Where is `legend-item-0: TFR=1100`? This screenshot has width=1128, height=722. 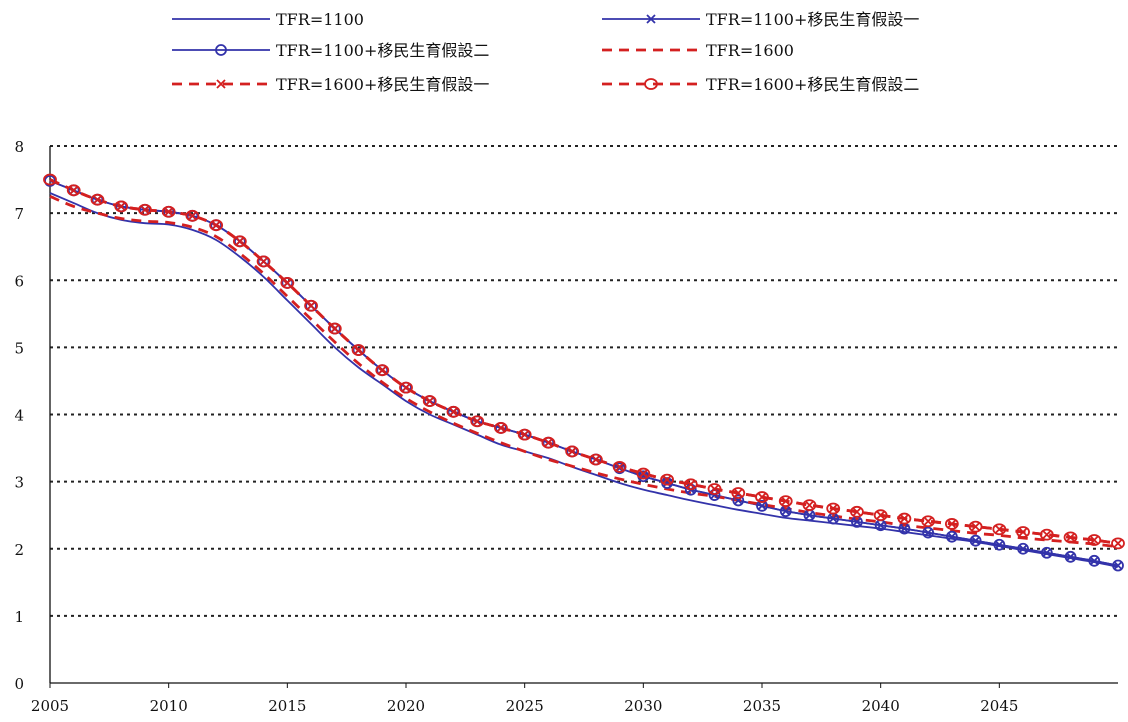
legend-item-0: TFR=1100 is located at coordinates (268, 19).